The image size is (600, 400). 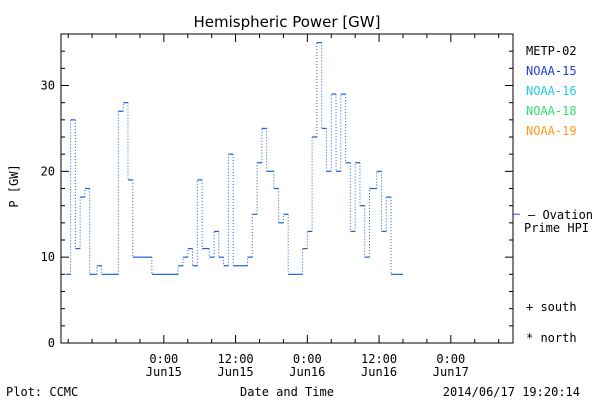 I want to click on x-tick-date-label: Jun17, so click(x=451, y=372).